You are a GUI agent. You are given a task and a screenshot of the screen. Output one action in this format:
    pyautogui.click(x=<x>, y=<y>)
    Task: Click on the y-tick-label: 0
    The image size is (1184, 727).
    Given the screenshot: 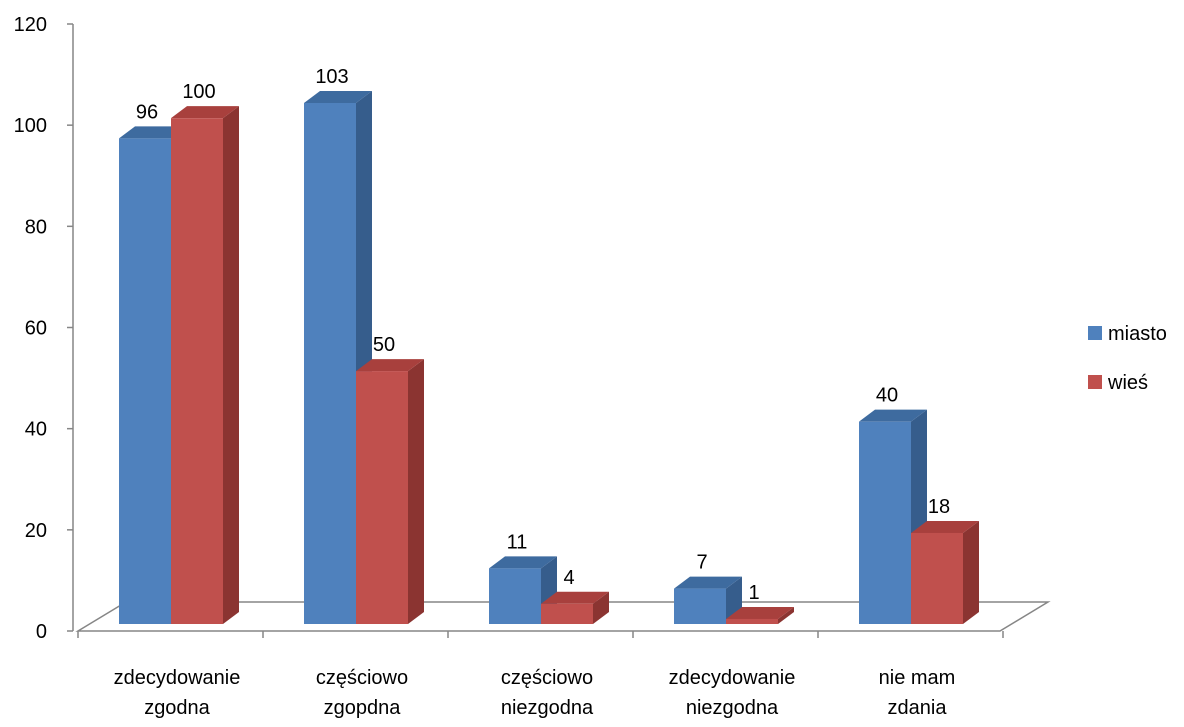 What is the action you would take?
    pyautogui.click(x=41, y=632)
    